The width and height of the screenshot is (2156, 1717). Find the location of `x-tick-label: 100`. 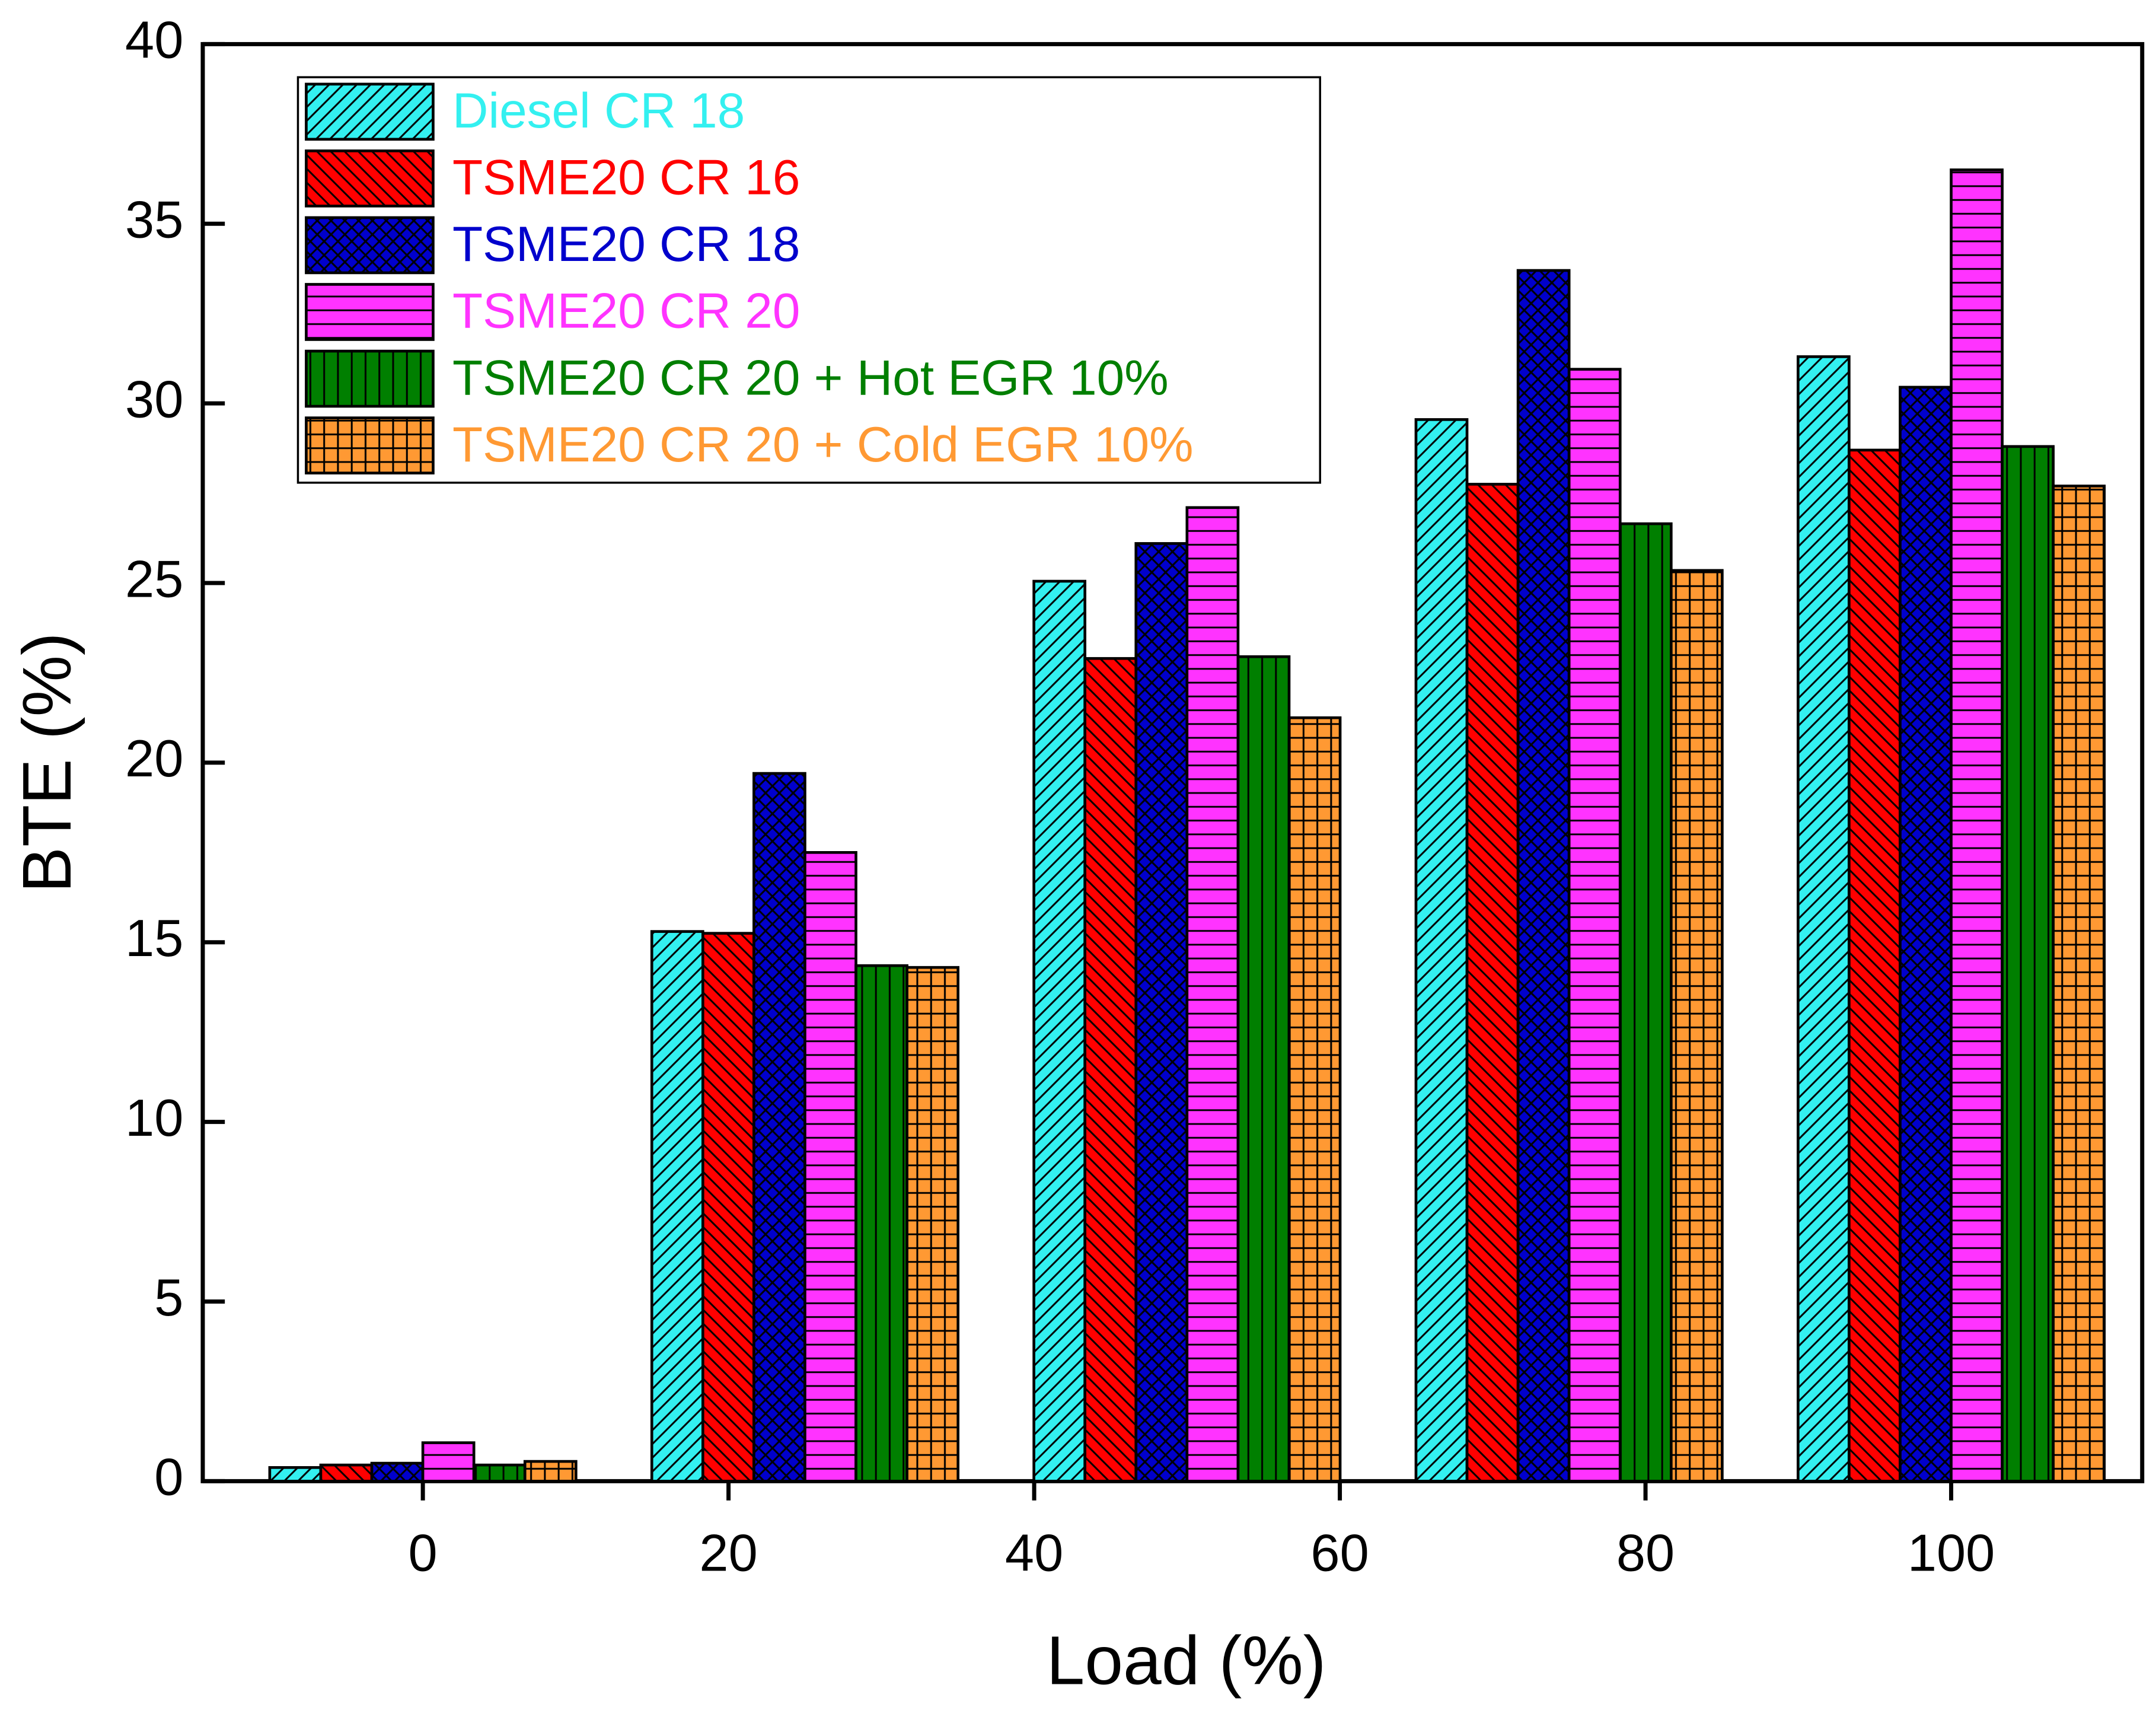

x-tick-label: 100 is located at coordinates (1951, 1553).